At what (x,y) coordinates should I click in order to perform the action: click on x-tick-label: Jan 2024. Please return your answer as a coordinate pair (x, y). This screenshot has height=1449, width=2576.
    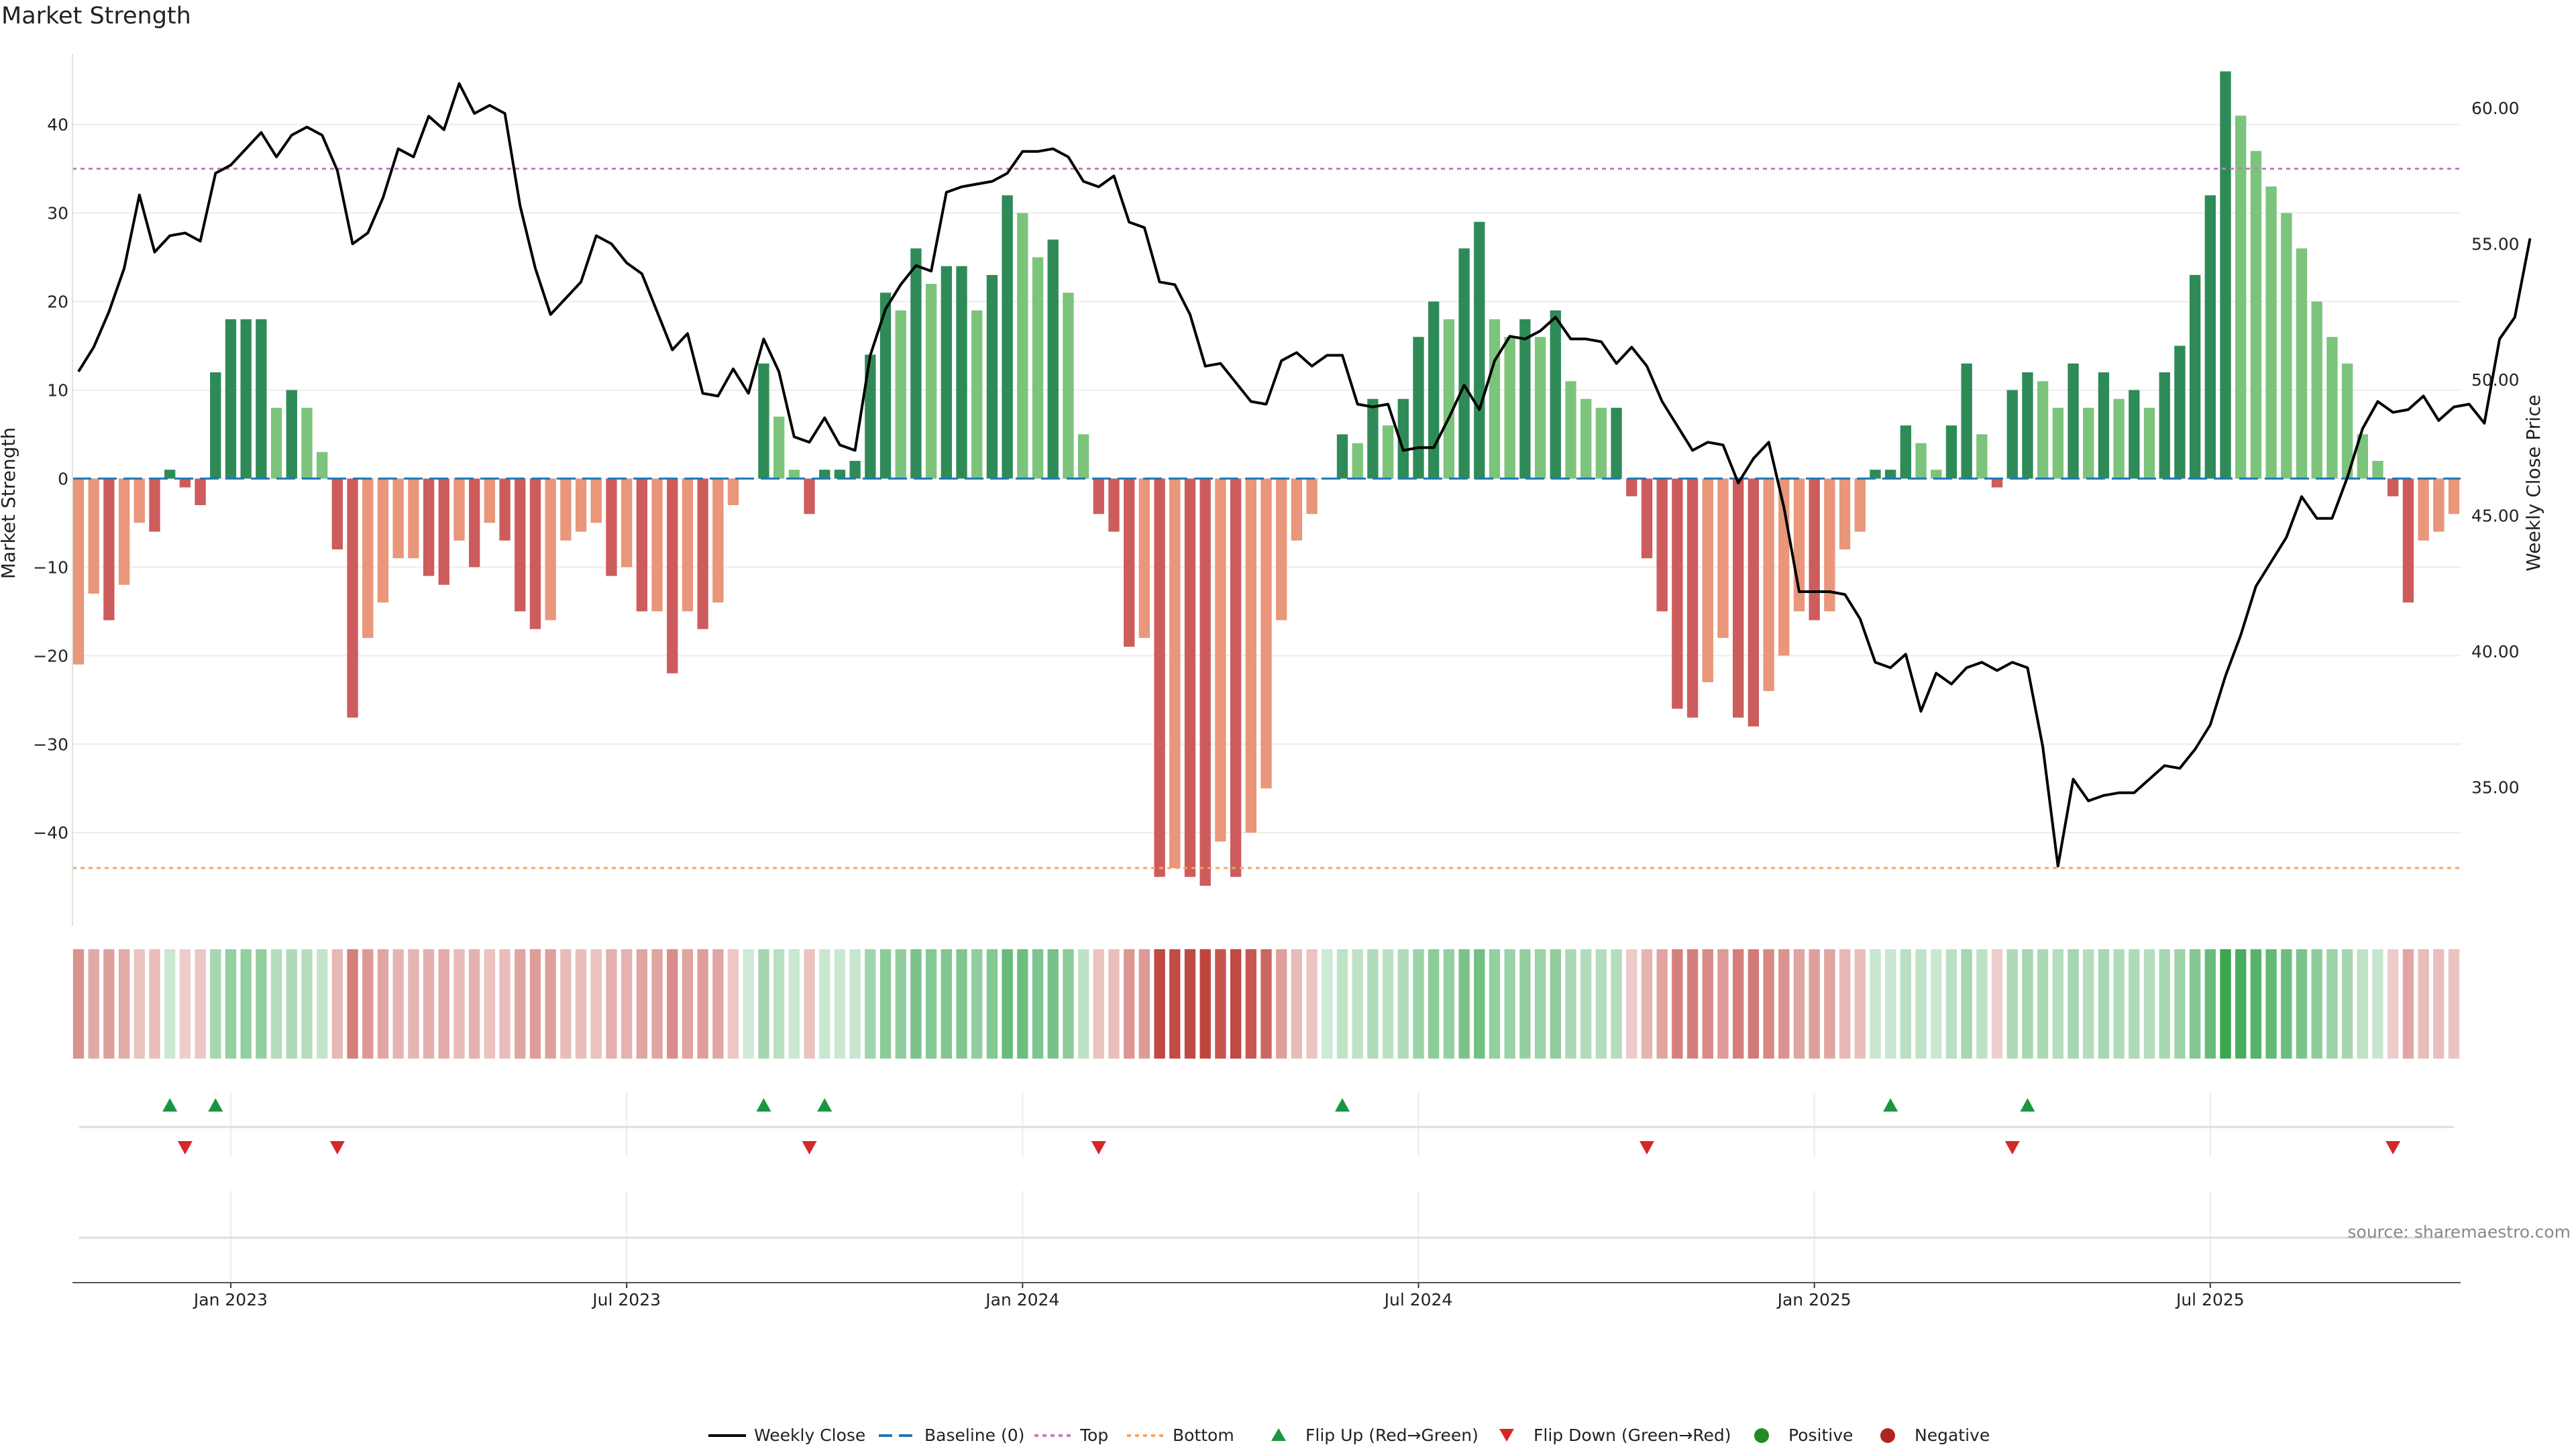
    Looking at the image, I should click on (1021, 1299).